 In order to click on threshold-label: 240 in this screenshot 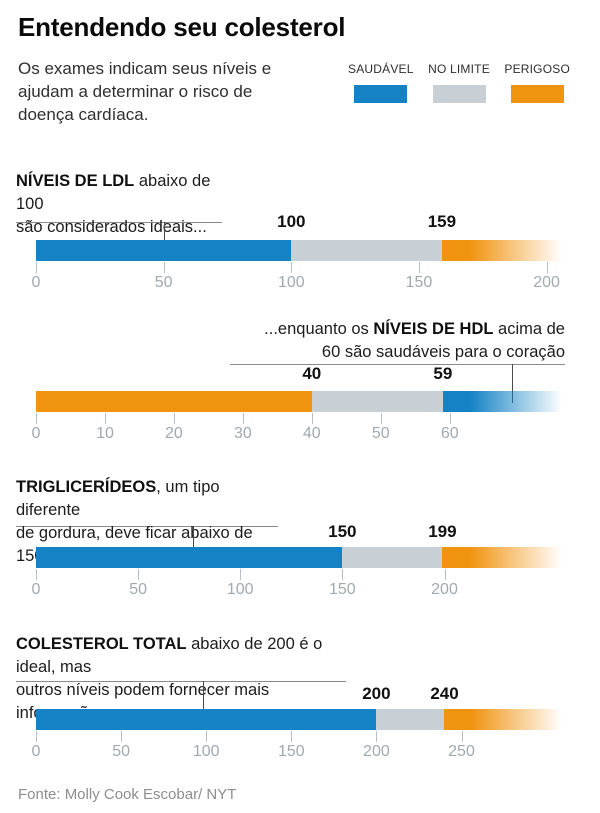, I will do `click(444, 693)`.